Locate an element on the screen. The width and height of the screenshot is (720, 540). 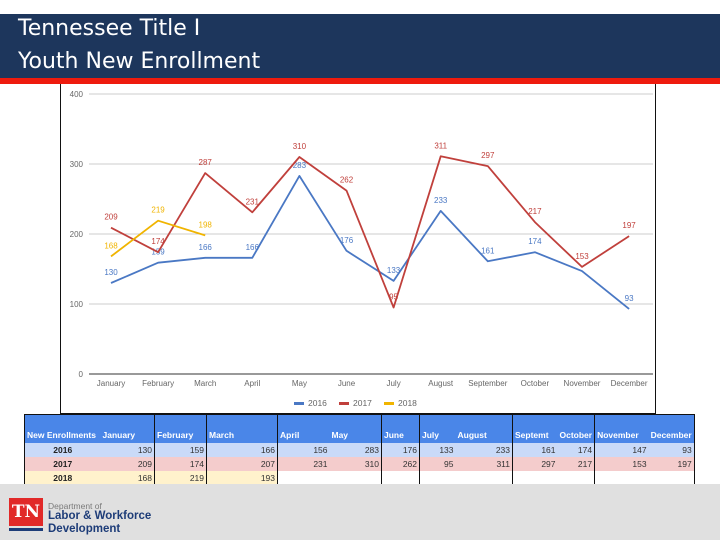
row-year-label: 2016 is located at coordinates (62, 450).